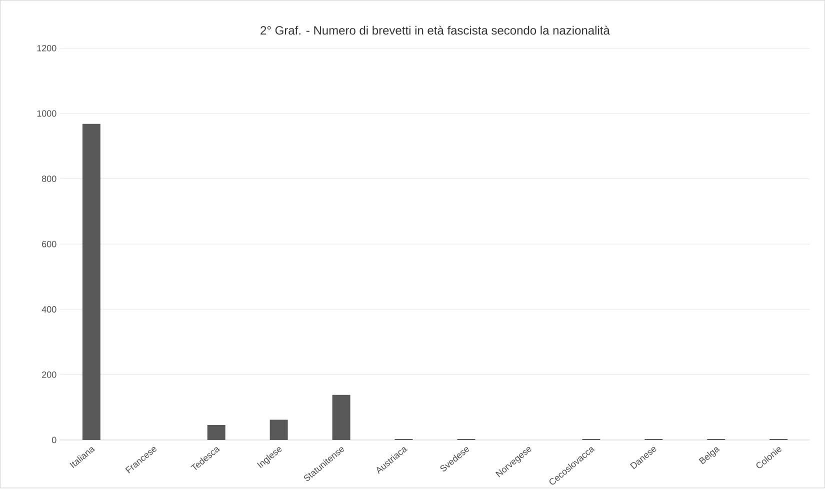  Describe the element at coordinates (49, 179) in the screenshot. I see `y-tick-label: 800` at that location.